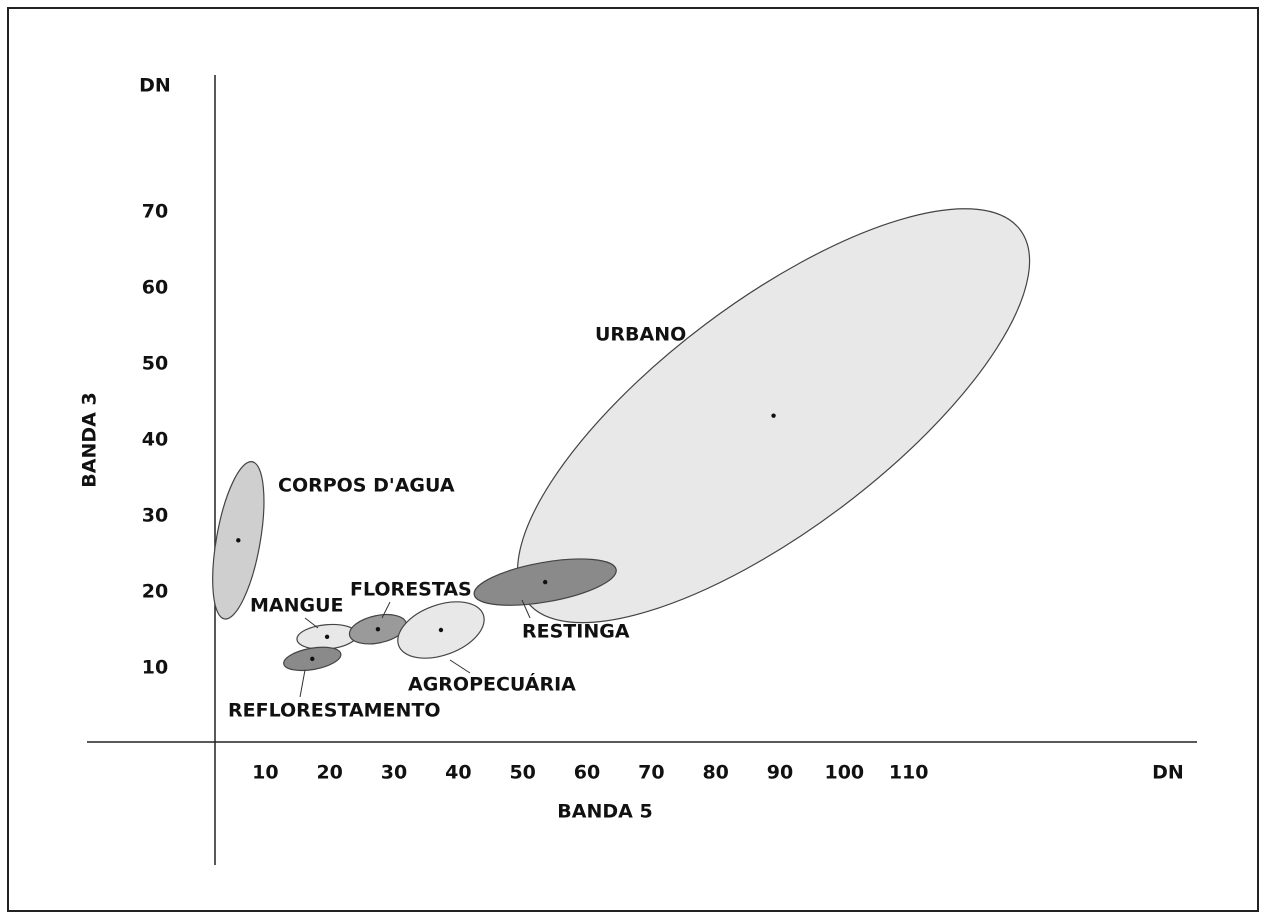 The image size is (1268, 919). What do you see at coordinates (715, 773) in the screenshot?
I see `x-tick-label: 80` at bounding box center [715, 773].